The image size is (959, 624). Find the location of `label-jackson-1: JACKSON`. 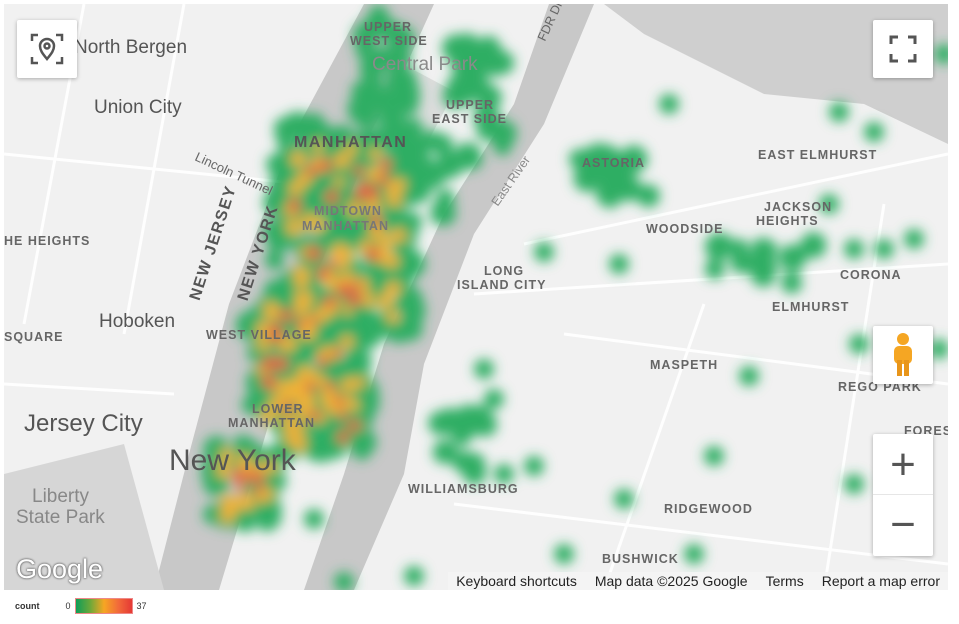

label-jackson-1: JACKSON is located at coordinates (798, 207).